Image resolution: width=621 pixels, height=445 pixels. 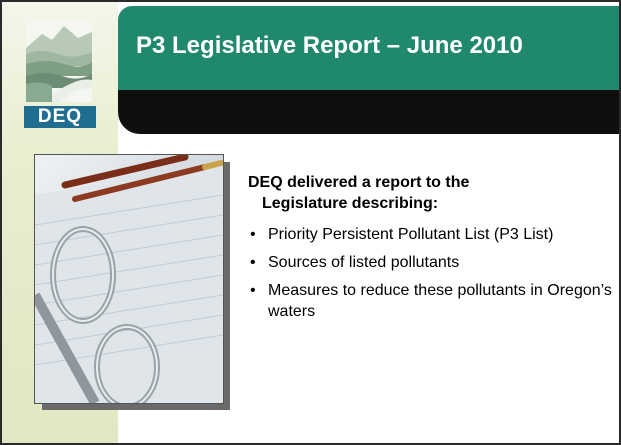 What do you see at coordinates (60, 117) in the screenshot?
I see `deq-wordmark: DEQ` at bounding box center [60, 117].